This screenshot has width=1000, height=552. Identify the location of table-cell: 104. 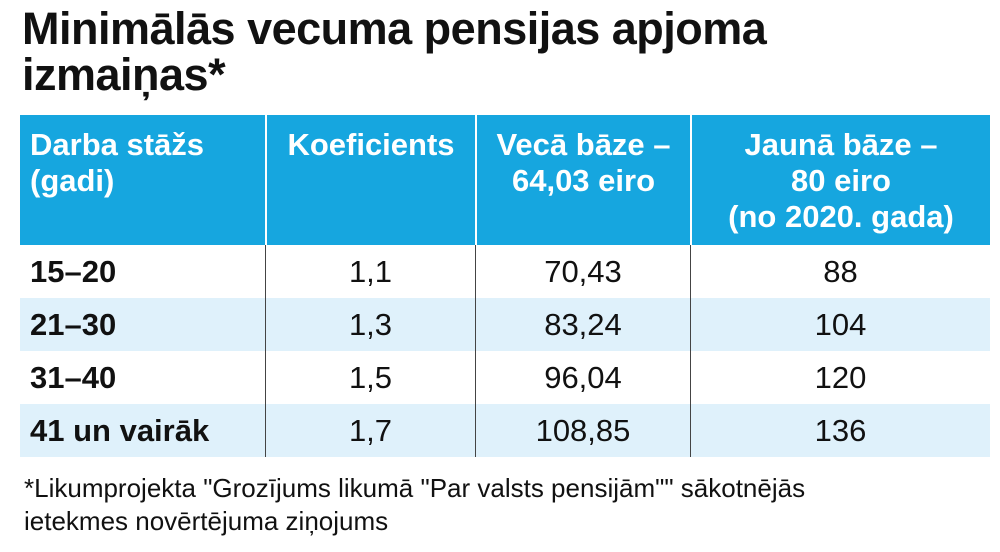
(840, 324).